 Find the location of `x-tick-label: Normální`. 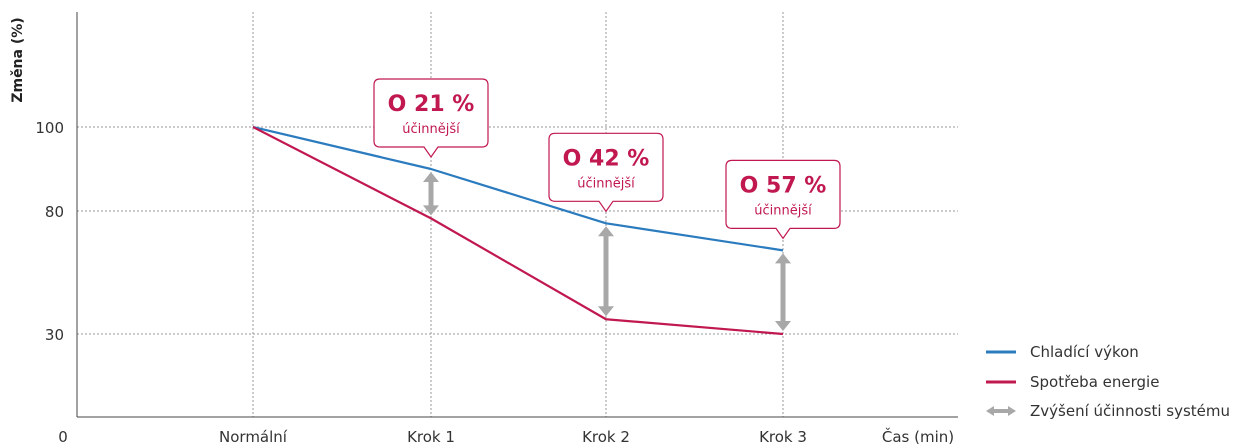

x-tick-label: Normální is located at coordinates (253, 437).